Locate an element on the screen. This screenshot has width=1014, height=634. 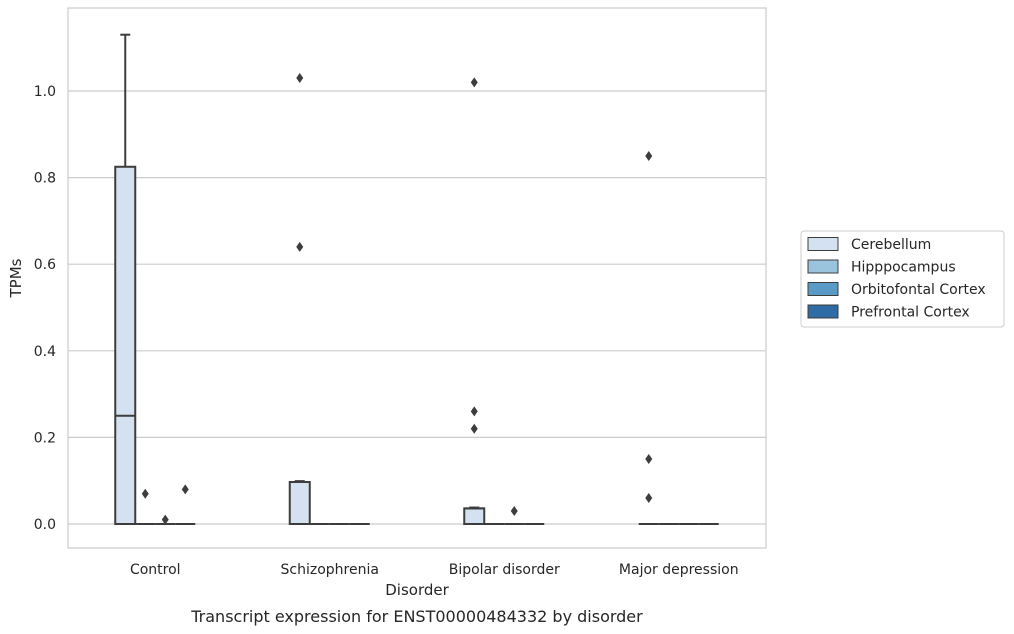
legend-label: Orbitofontal Cortex is located at coordinates (918, 290).